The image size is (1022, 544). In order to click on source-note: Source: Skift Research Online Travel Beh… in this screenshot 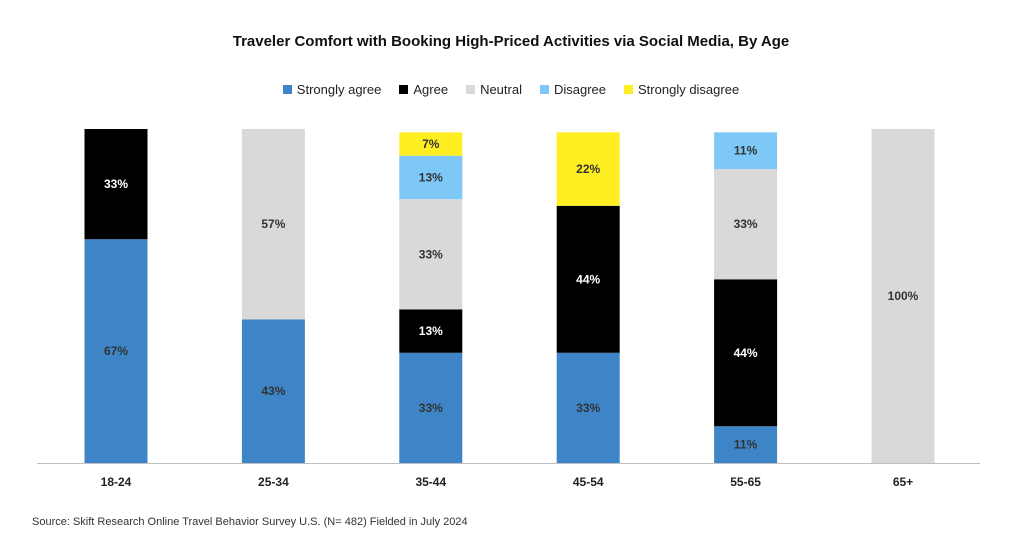, I will do `click(250, 522)`.